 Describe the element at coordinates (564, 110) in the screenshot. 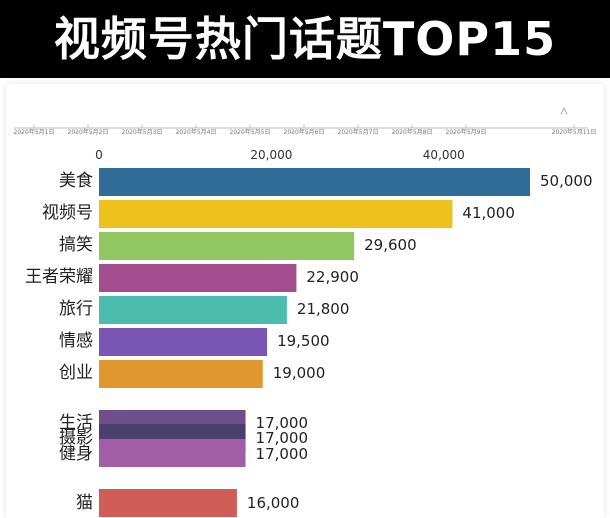

I see `timeline-arrow-icon` at that location.